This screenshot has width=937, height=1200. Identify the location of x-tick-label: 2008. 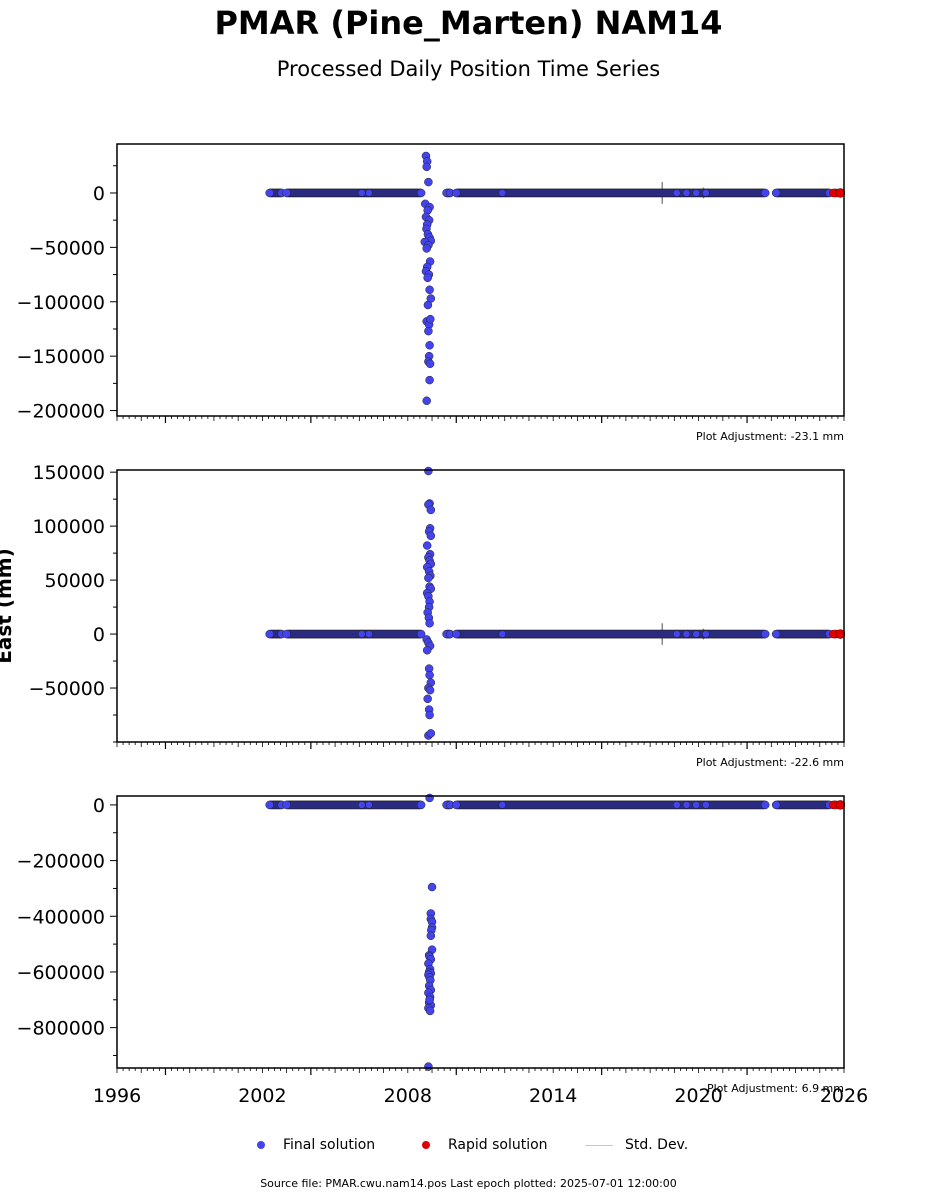
(408, 1096).